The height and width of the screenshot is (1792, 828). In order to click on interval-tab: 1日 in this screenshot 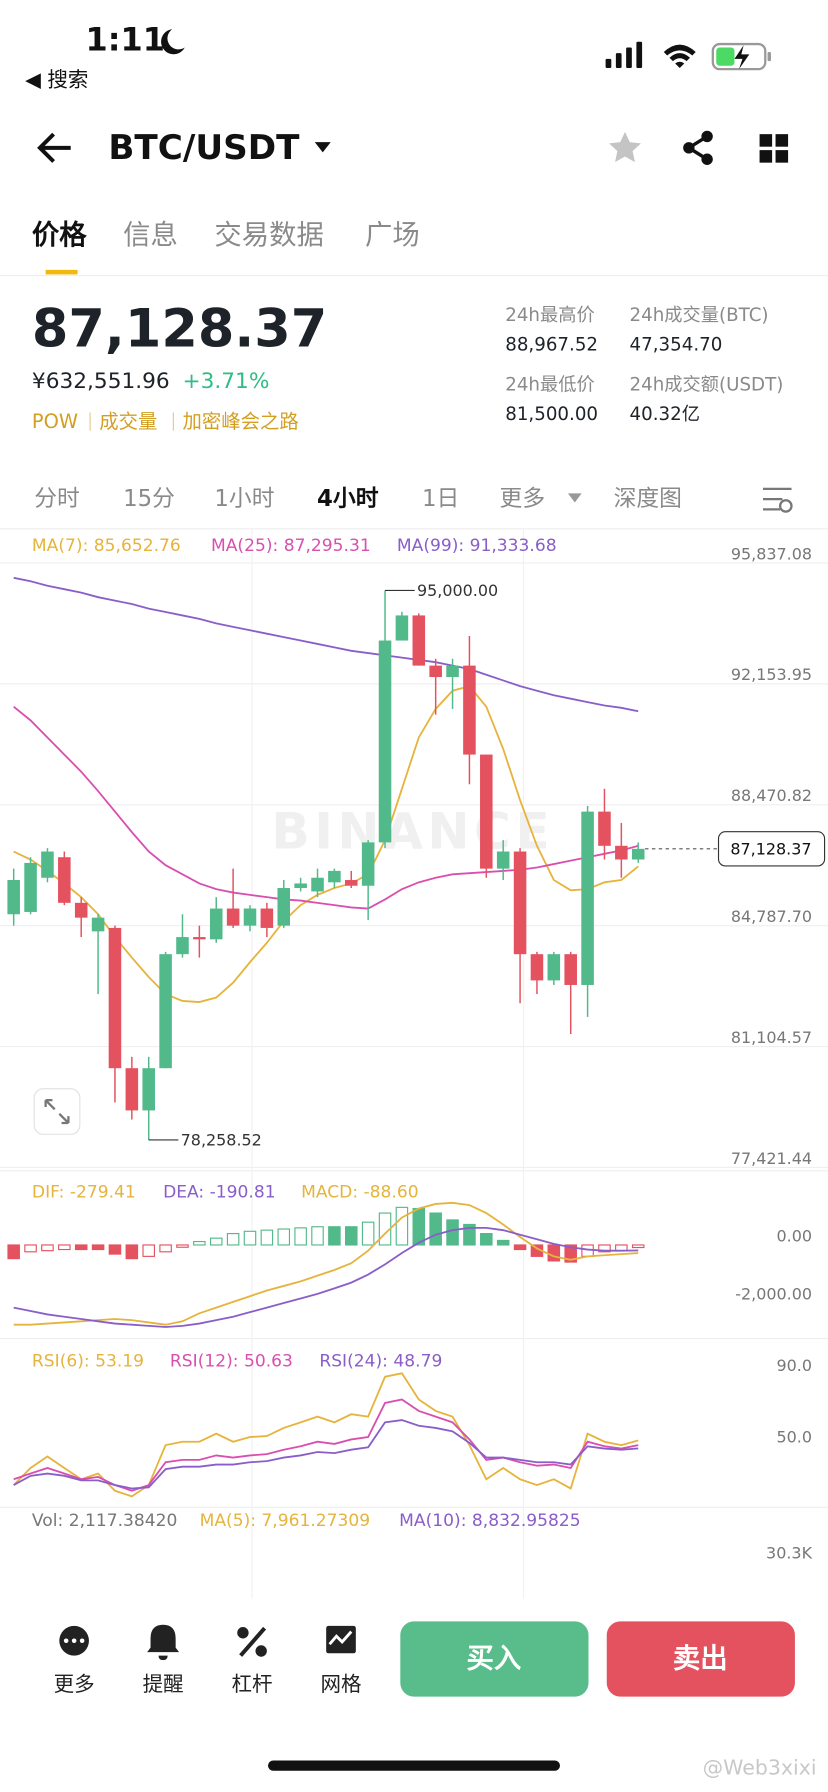, I will do `click(440, 499)`.